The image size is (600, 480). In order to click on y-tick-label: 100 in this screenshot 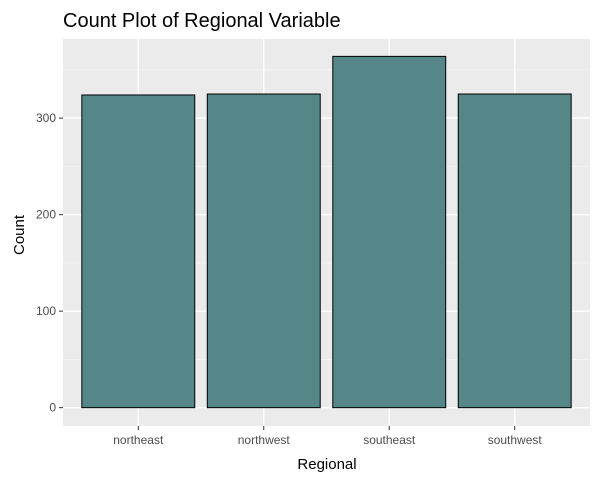, I will do `click(46, 311)`.